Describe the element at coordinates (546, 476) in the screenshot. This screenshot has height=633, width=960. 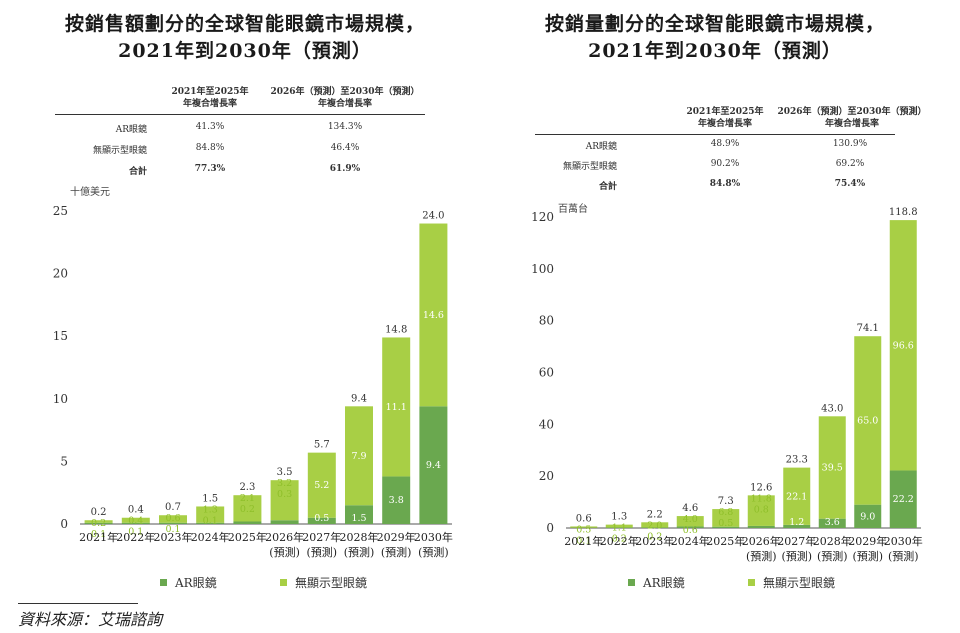
I see `y-tick-label: 20` at that location.